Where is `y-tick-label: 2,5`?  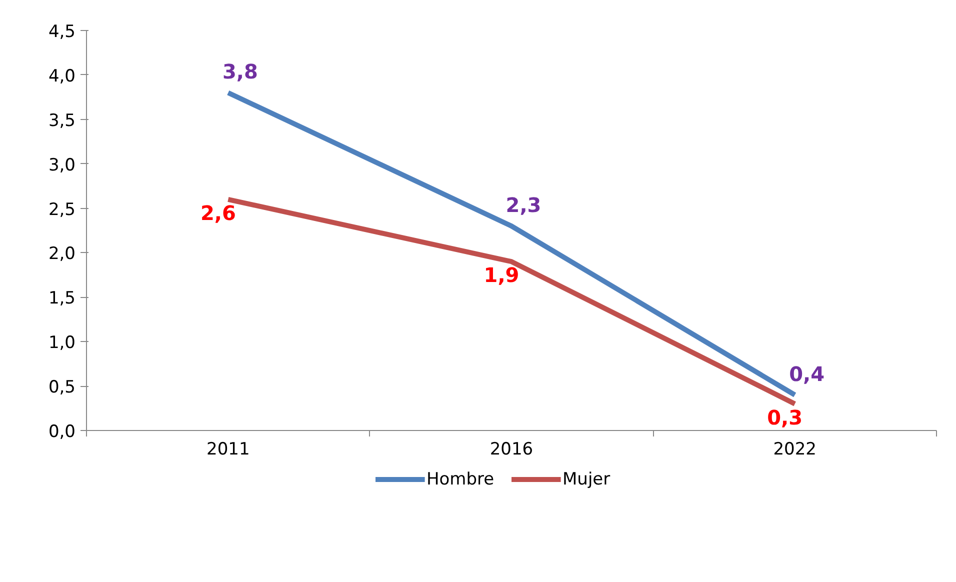 y-tick-label: 2,5 is located at coordinates (62, 210).